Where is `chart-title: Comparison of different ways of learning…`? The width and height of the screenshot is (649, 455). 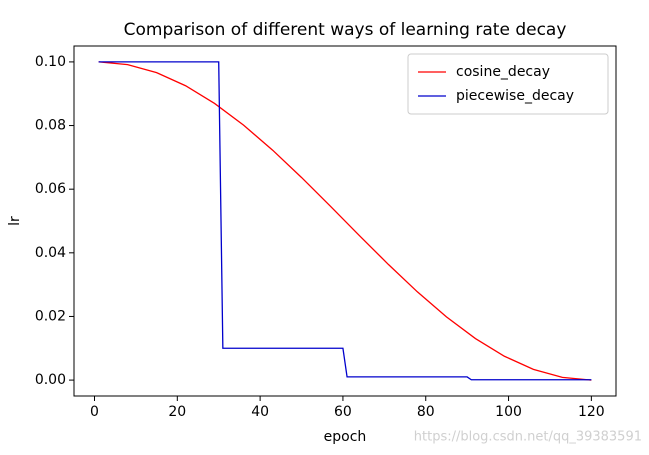
chart-title: Comparison of different ways of learning… is located at coordinates (345, 30).